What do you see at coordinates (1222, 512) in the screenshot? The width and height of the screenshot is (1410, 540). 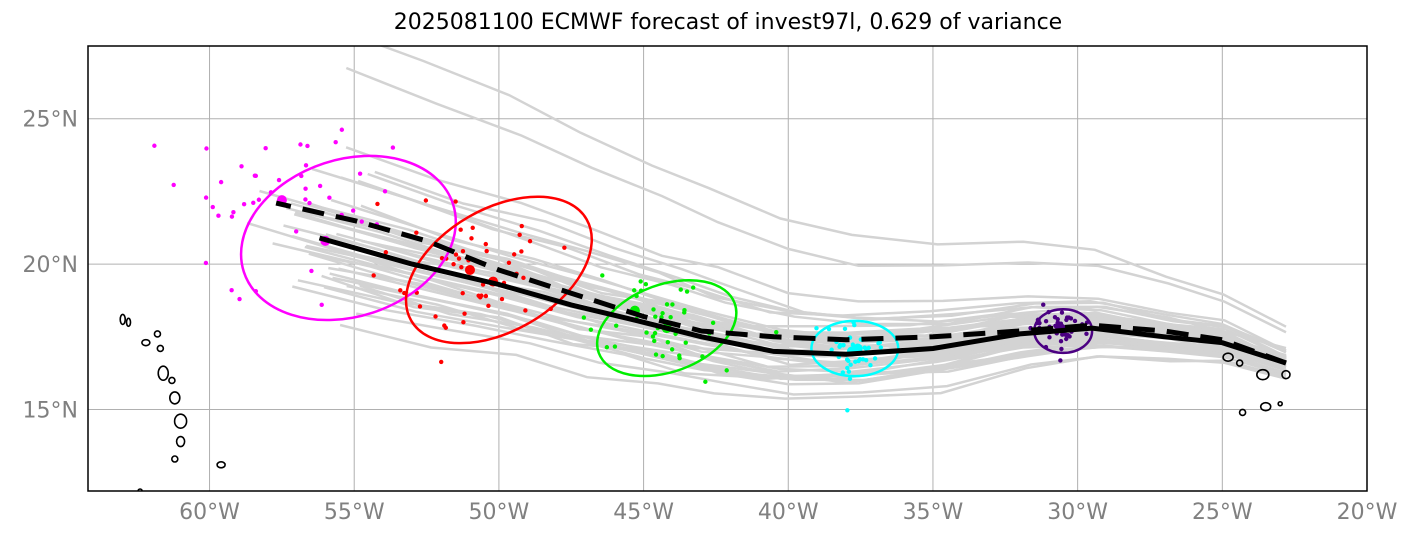 I see `x-tick-label: 25°W` at bounding box center [1222, 512].